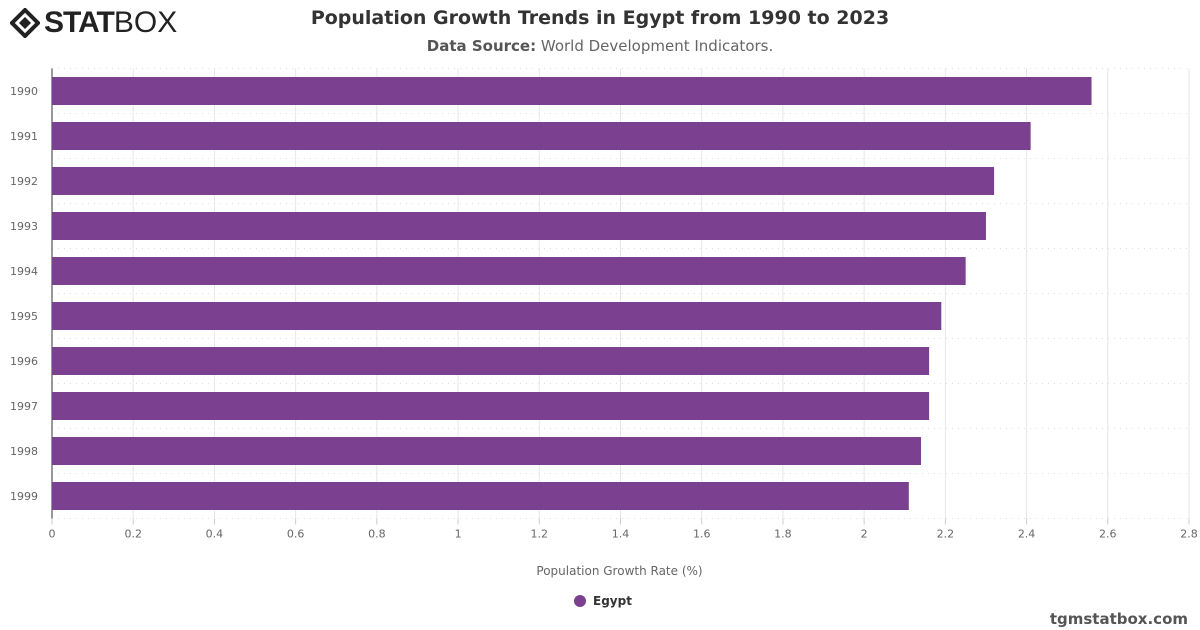 The image size is (1200, 630). Describe the element at coordinates (24, 361) in the screenshot. I see `y-tick-label: 1996` at that location.